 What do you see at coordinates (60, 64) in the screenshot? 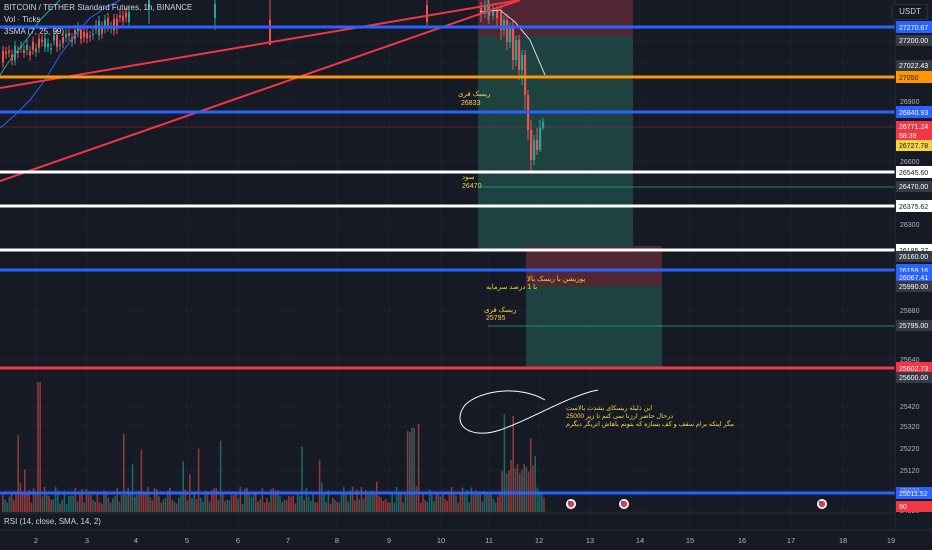
I see `sma-blue-line` at bounding box center [60, 64].